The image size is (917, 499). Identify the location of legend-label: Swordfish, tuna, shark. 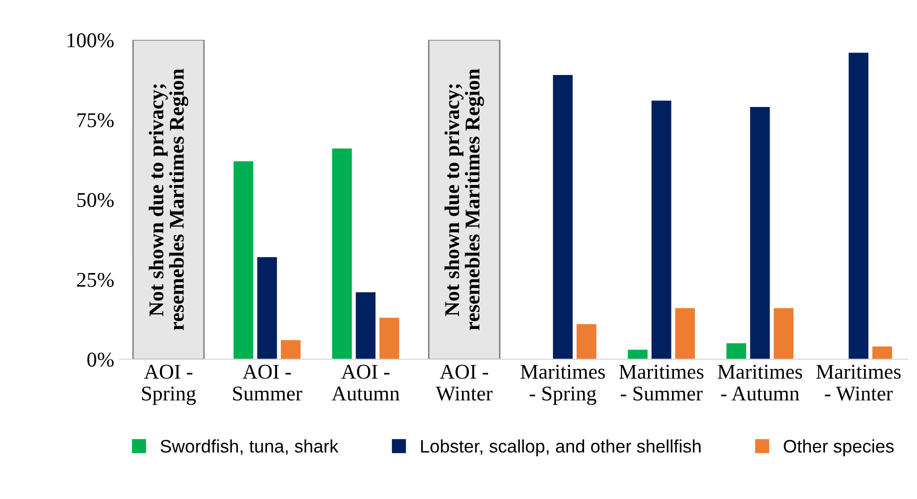
(249, 447).